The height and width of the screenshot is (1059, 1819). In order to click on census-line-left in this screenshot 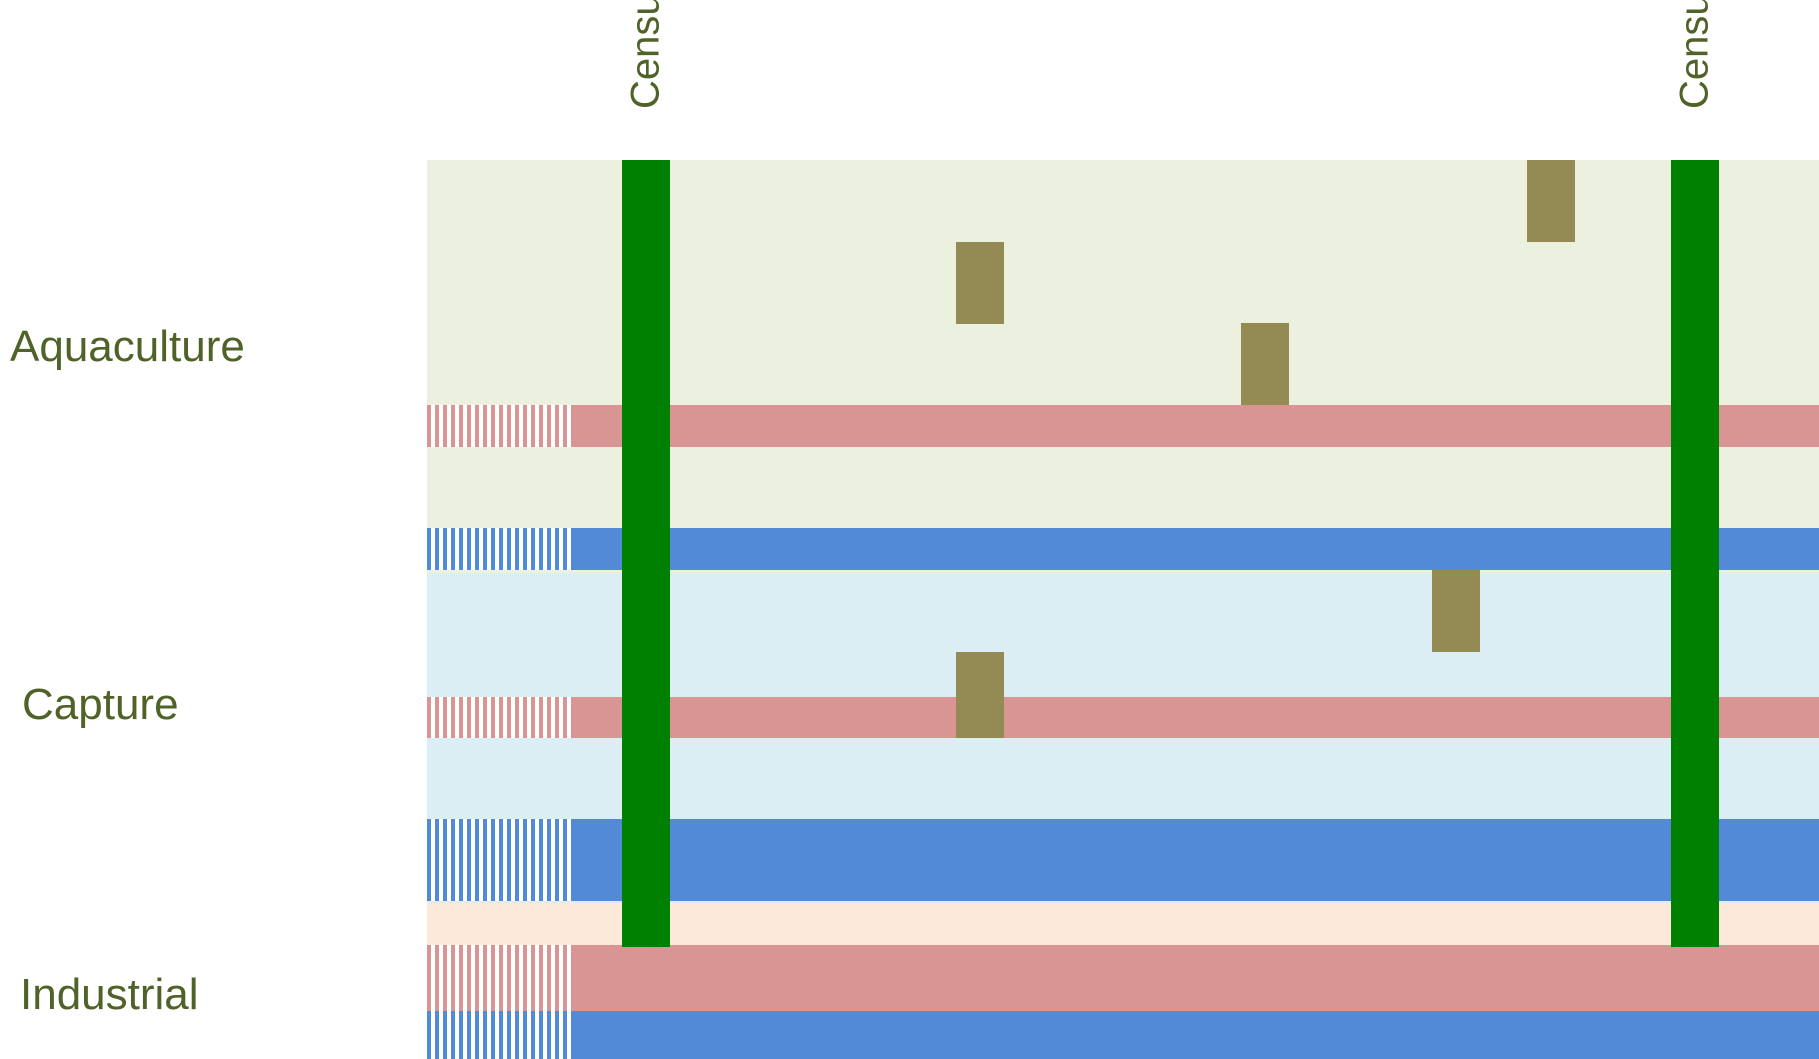, I will do `click(646, 553)`.